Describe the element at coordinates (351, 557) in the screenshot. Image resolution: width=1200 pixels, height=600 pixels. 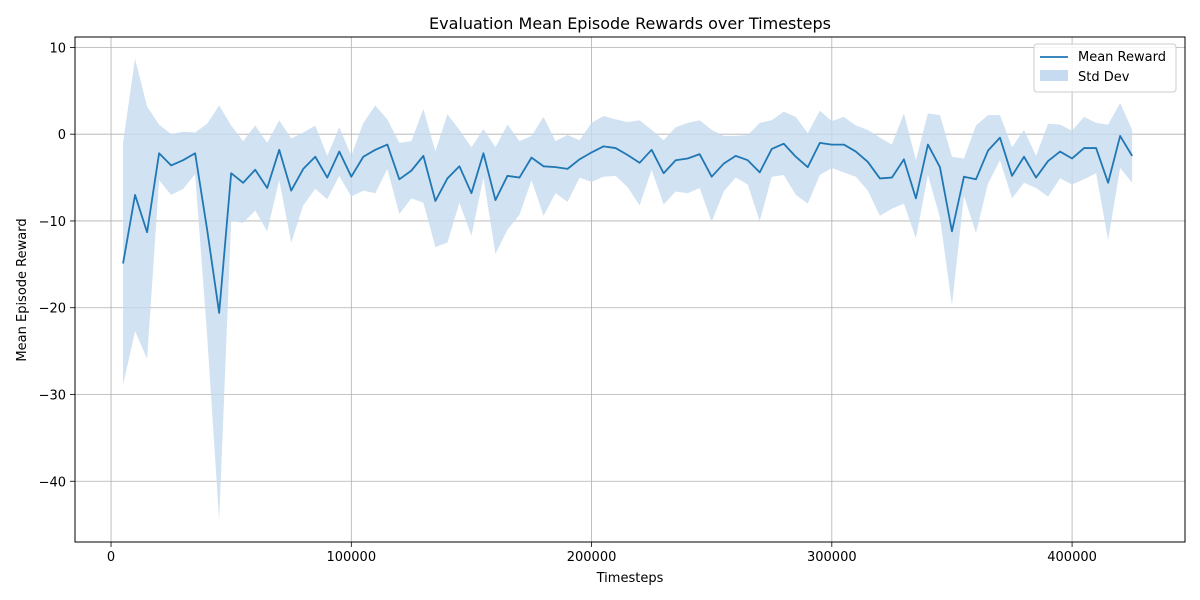
I see `x-tick-label: 100000` at that location.